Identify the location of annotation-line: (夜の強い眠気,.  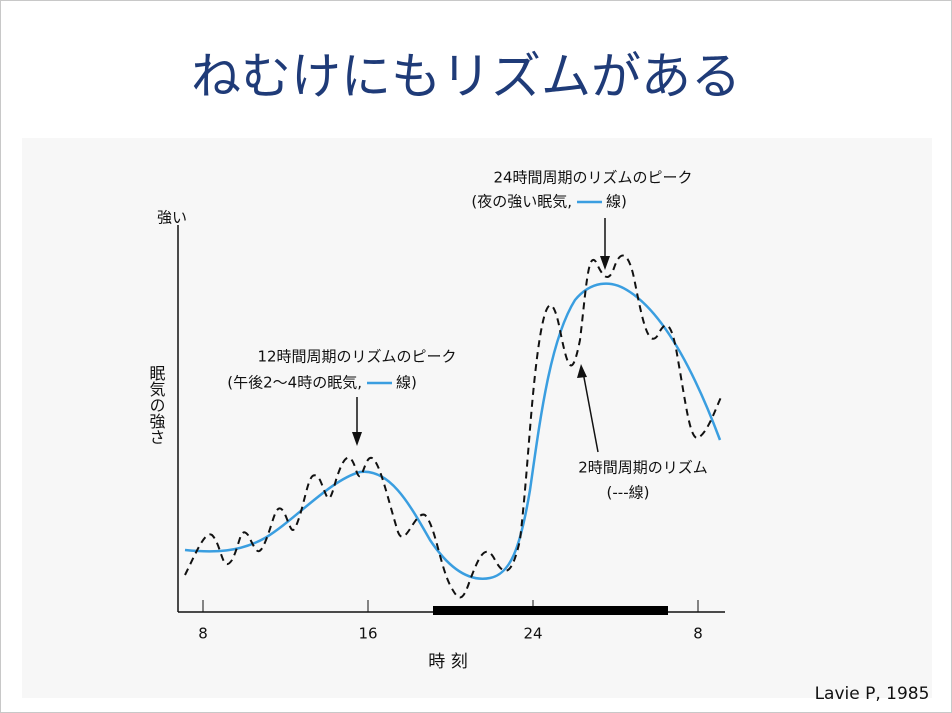
(521, 202).